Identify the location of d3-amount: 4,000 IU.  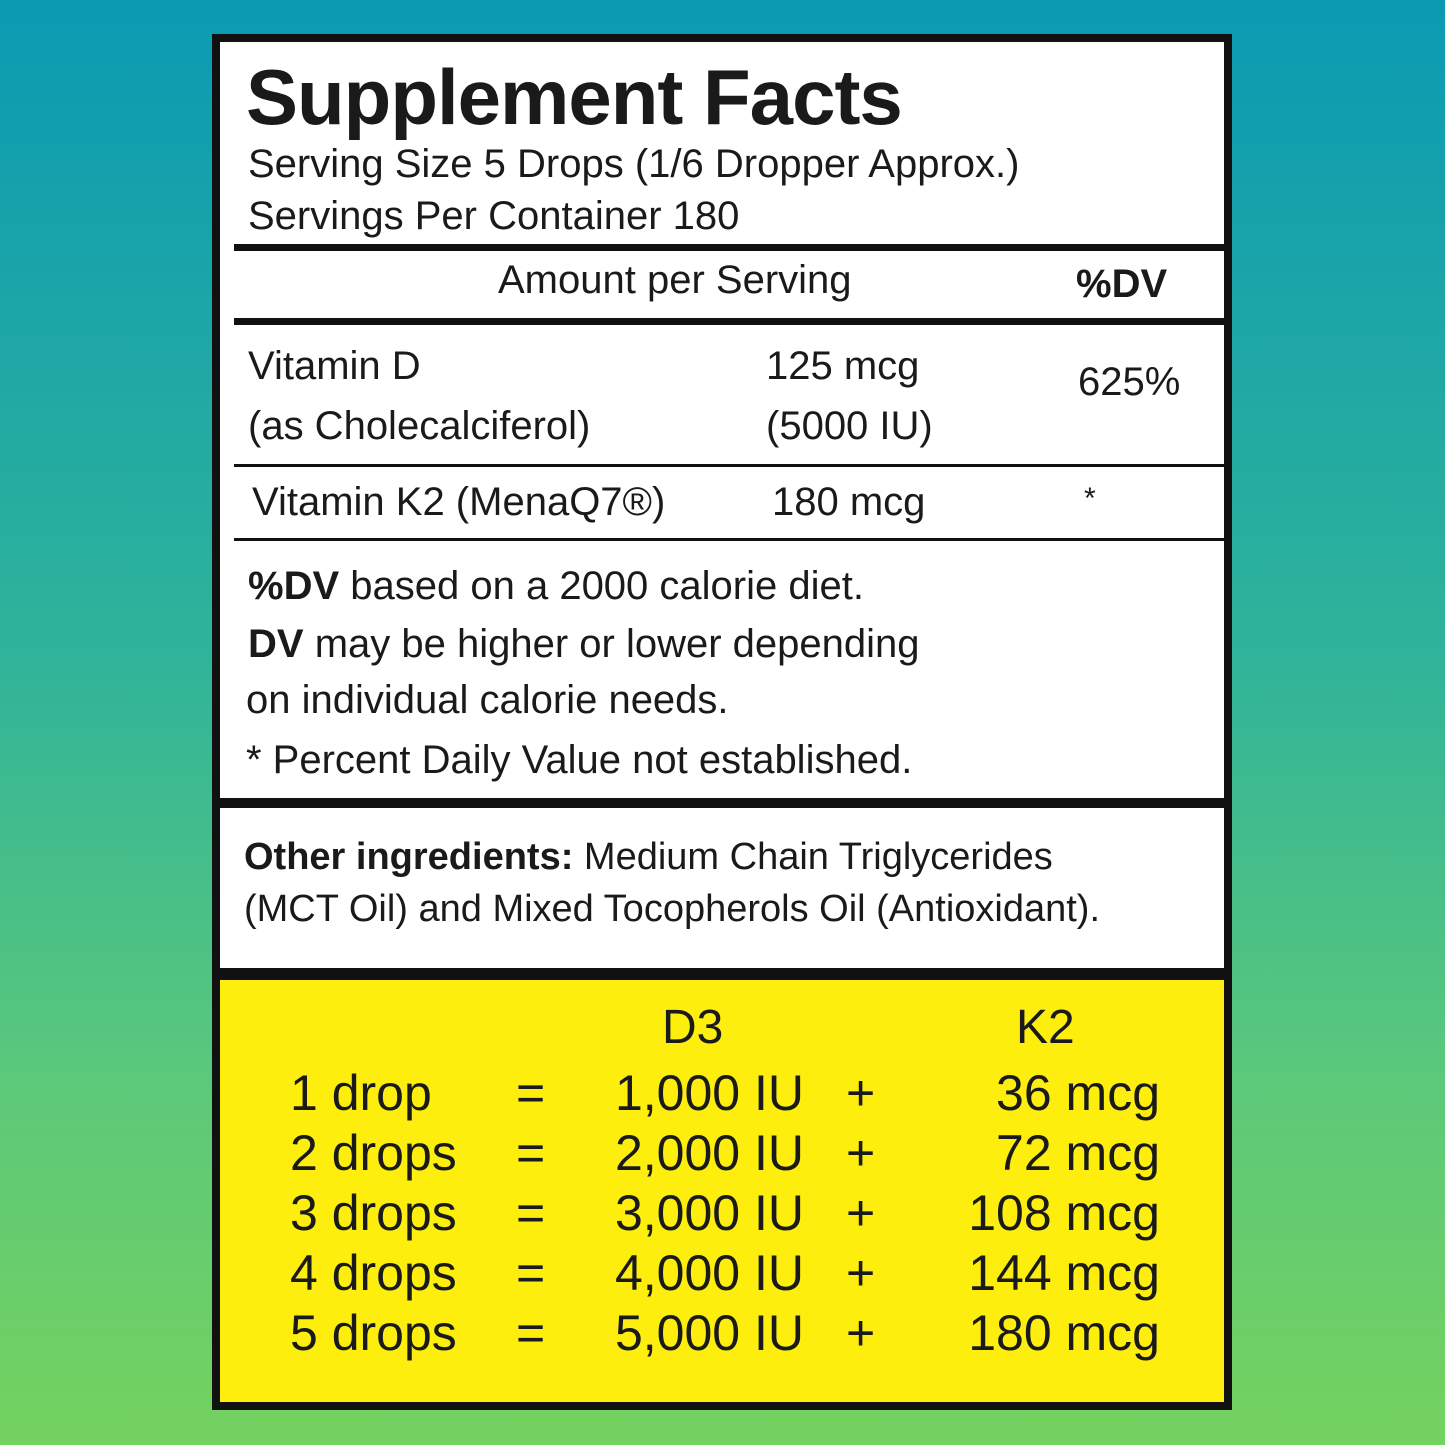
(709, 1273).